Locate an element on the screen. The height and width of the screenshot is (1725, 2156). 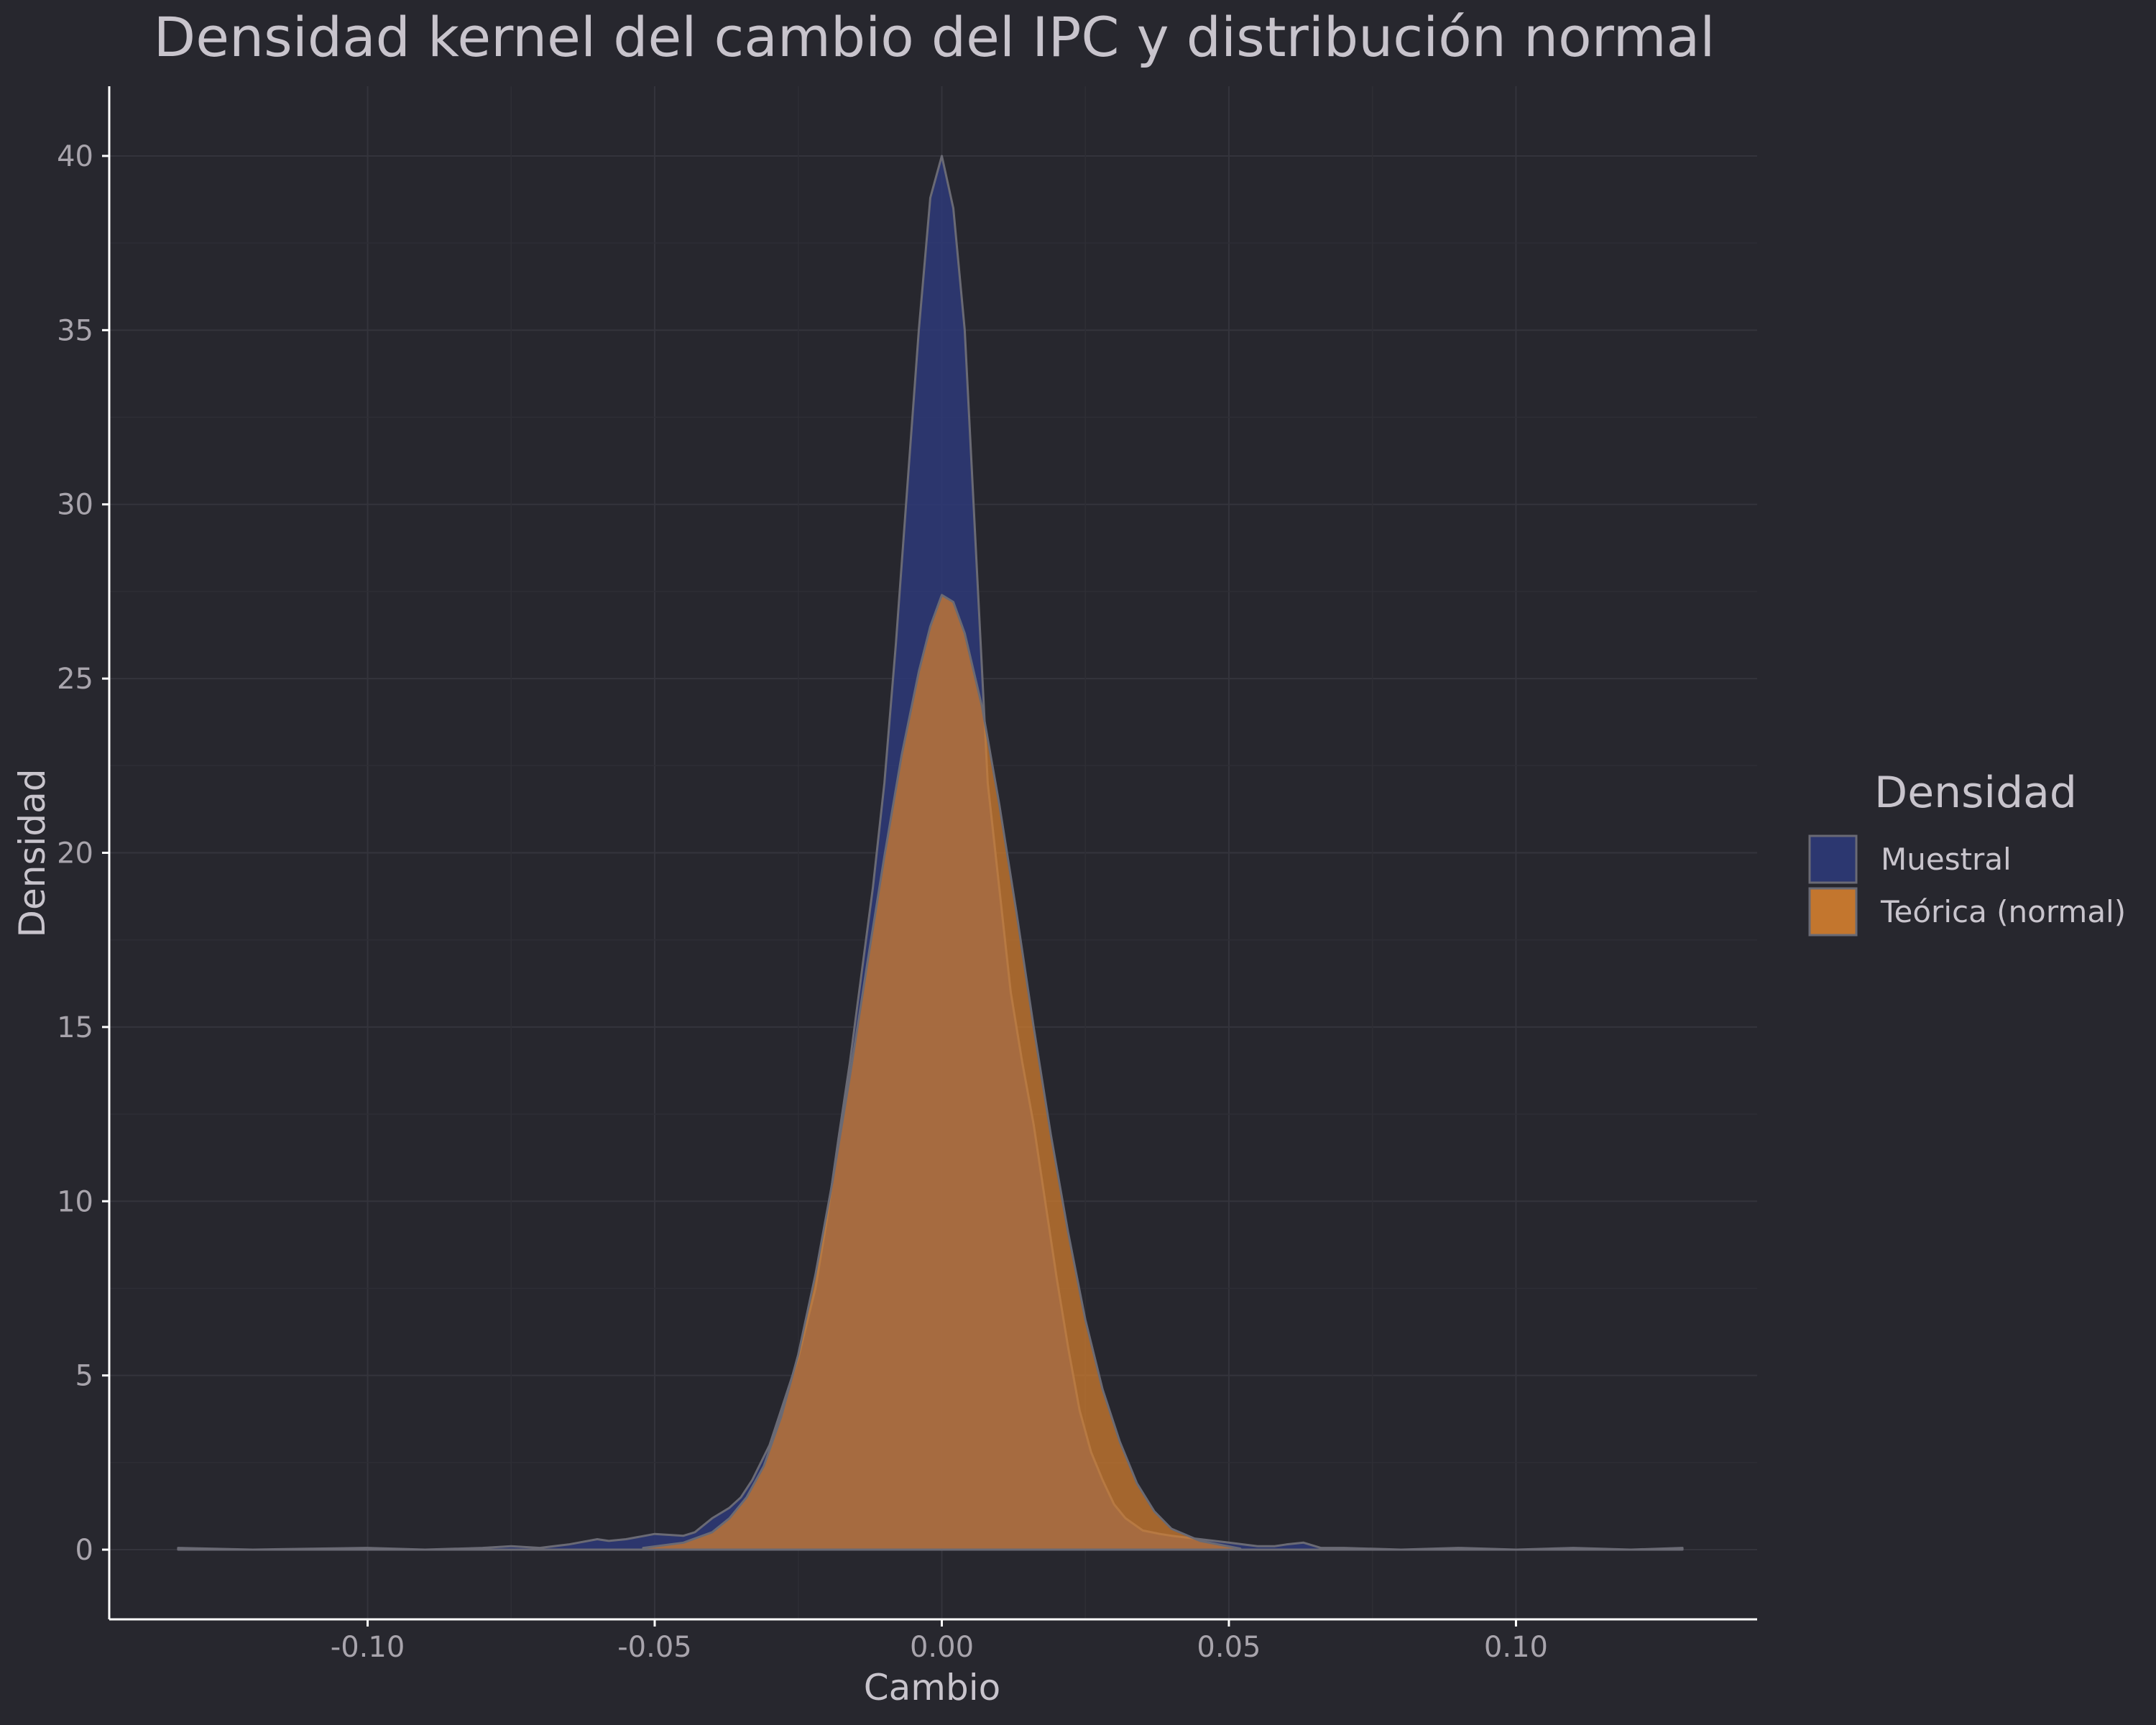
y-tick-label: 30 is located at coordinates (75, 505).